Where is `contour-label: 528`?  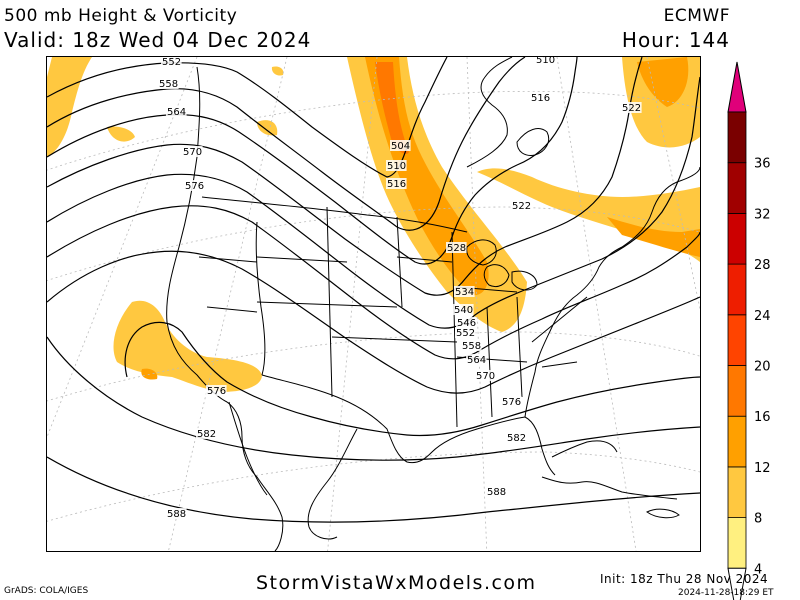
contour-label: 528 is located at coordinates (456, 248).